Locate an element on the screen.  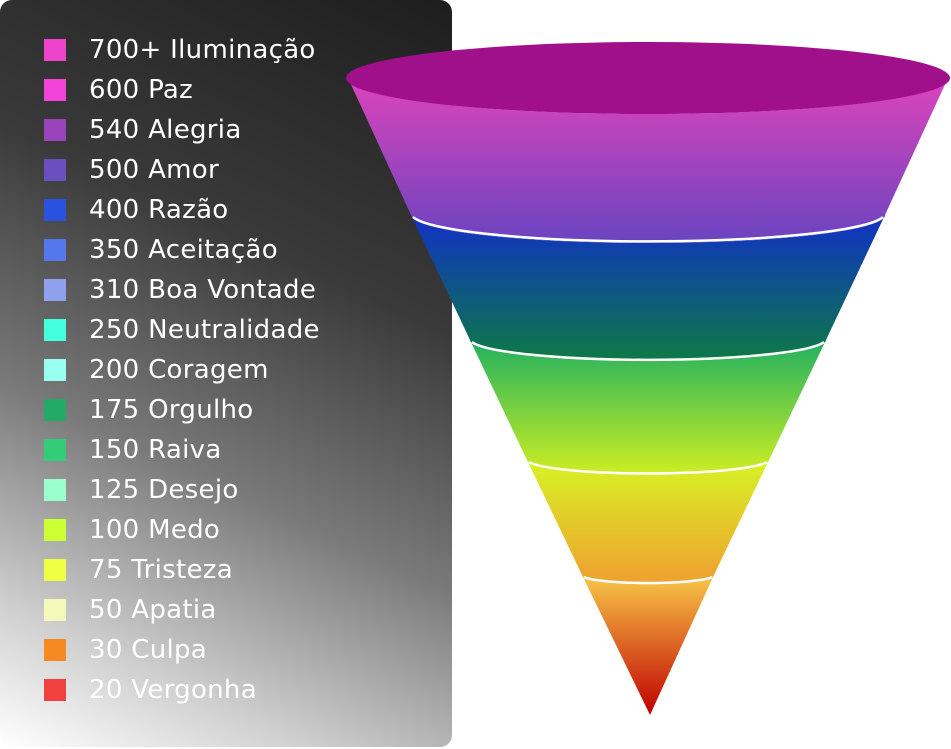
legend-item: 20 Vergonha is located at coordinates (150, 690).